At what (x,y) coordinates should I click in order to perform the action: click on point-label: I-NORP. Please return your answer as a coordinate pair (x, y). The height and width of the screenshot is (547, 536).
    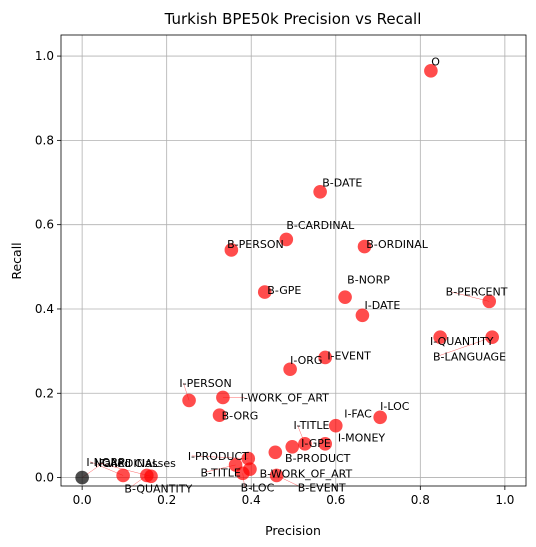
    Looking at the image, I should click on (105, 462).